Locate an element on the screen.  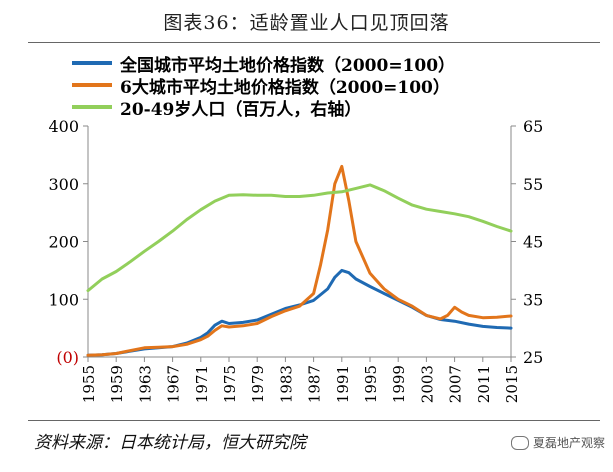
legend-item-population: 20-49岁人口（百万人，右轴） is located at coordinates (263, 108).